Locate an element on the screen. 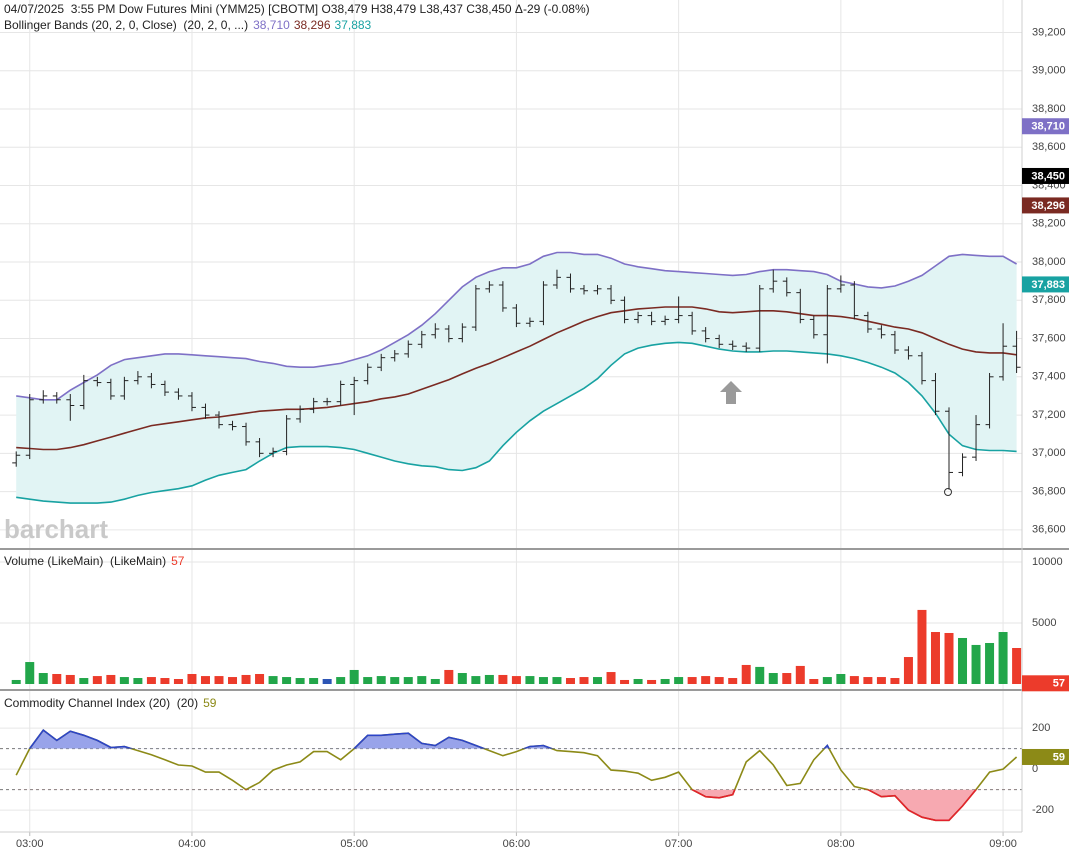 Image resolution: width=1069 pixels, height=857 pixels. y-tick-label: 200 is located at coordinates (1041, 728).